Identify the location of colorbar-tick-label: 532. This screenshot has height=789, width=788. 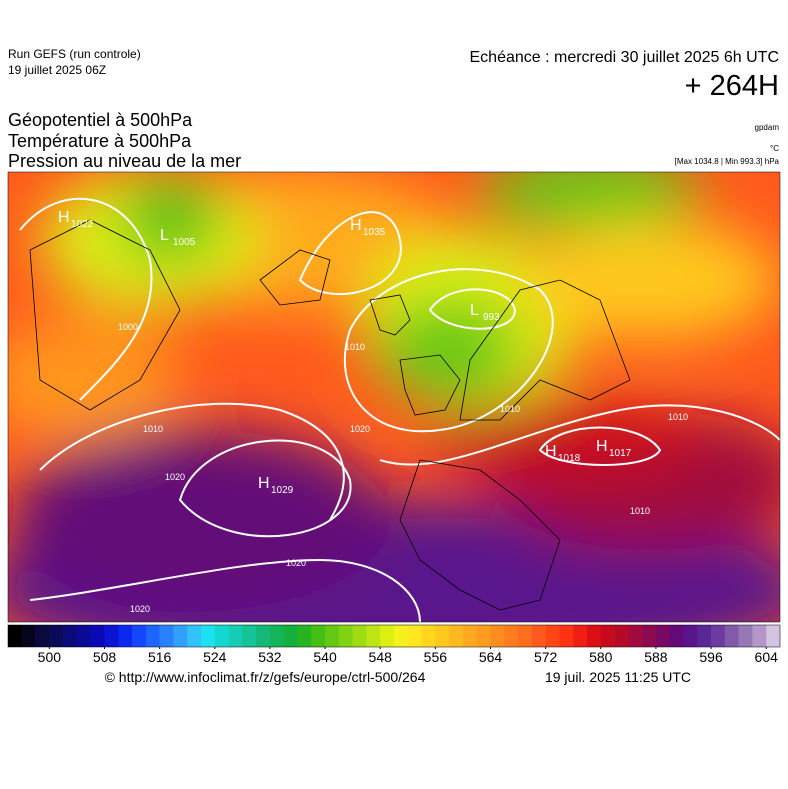
(270, 657).